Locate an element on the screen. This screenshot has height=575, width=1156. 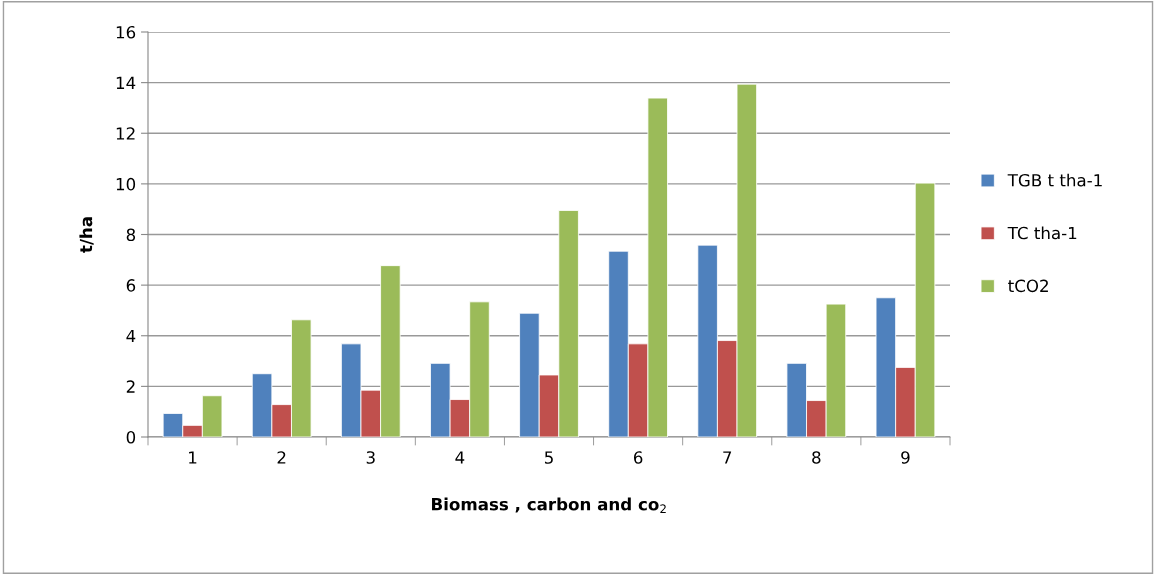
x-tick-label: 1 is located at coordinates (193, 457).